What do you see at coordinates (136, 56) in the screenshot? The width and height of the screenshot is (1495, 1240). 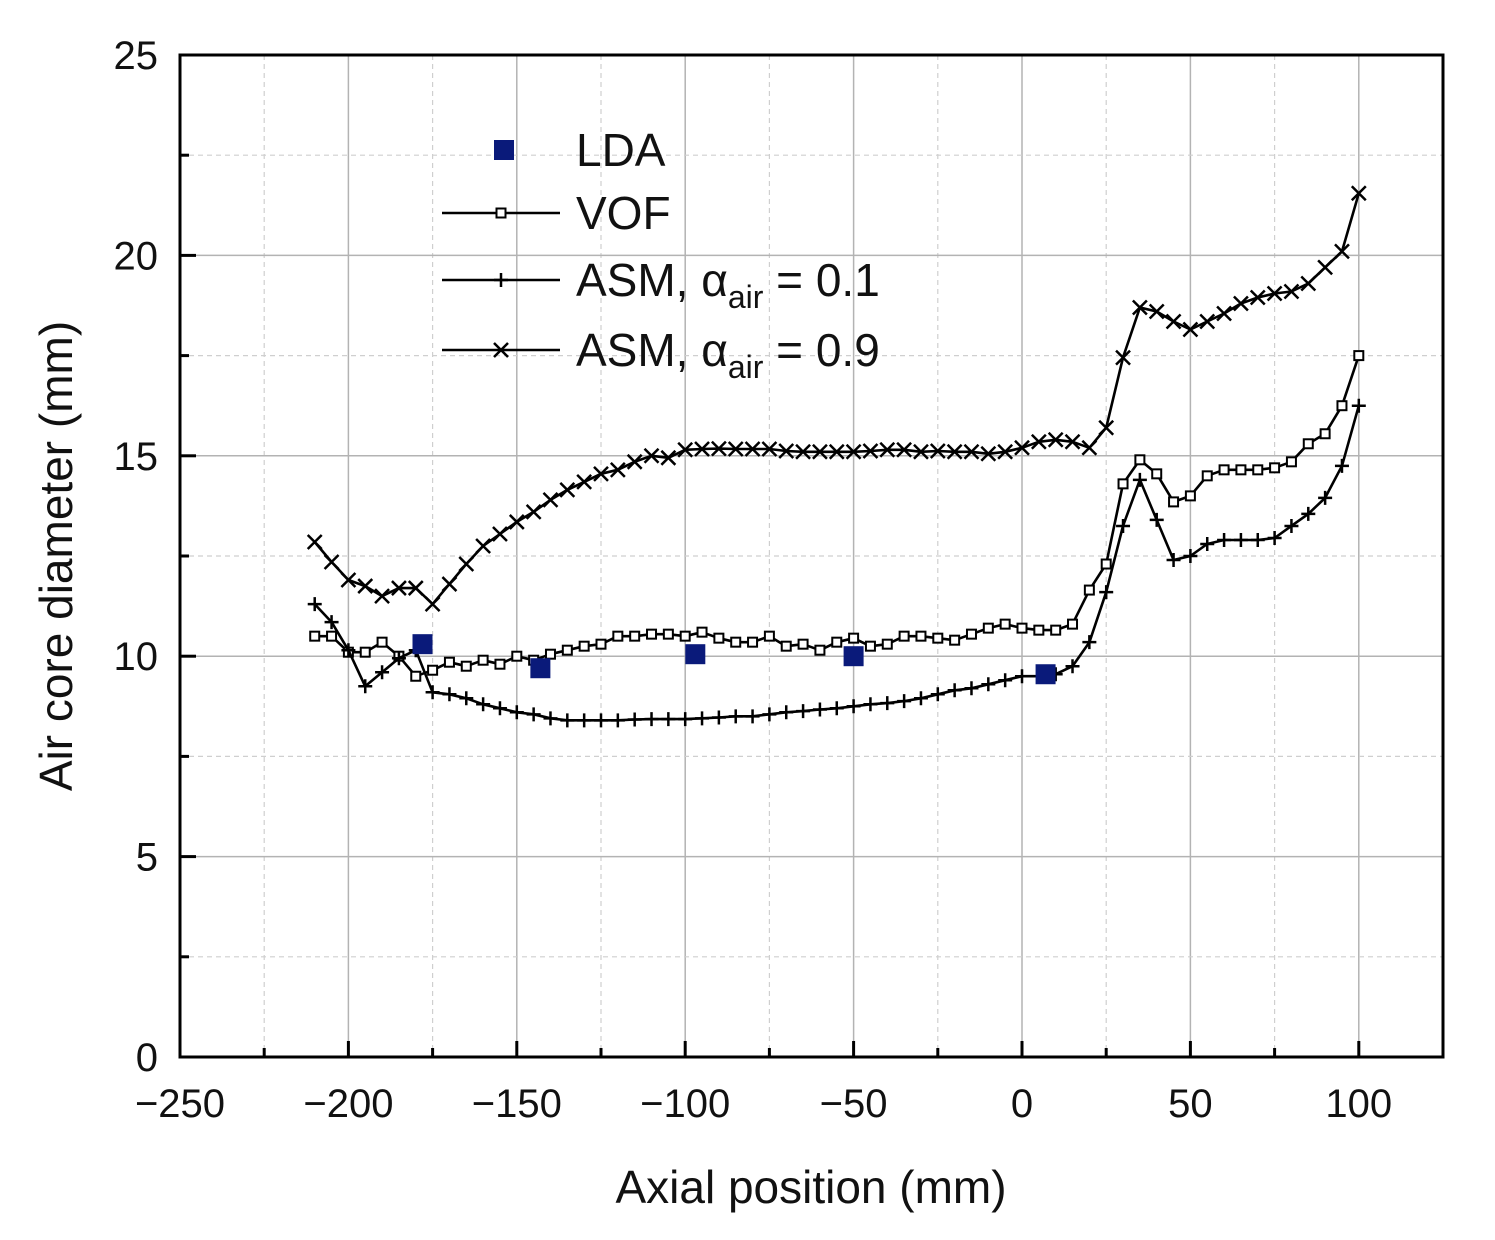 I see `y-tick-label: 25` at bounding box center [136, 56].